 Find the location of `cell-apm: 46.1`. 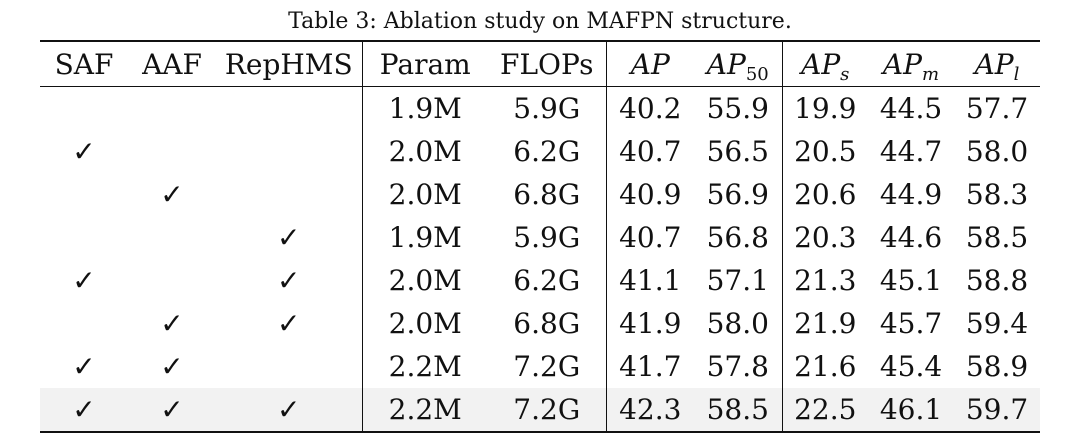

cell-apm: 46.1 is located at coordinates (911, 410).